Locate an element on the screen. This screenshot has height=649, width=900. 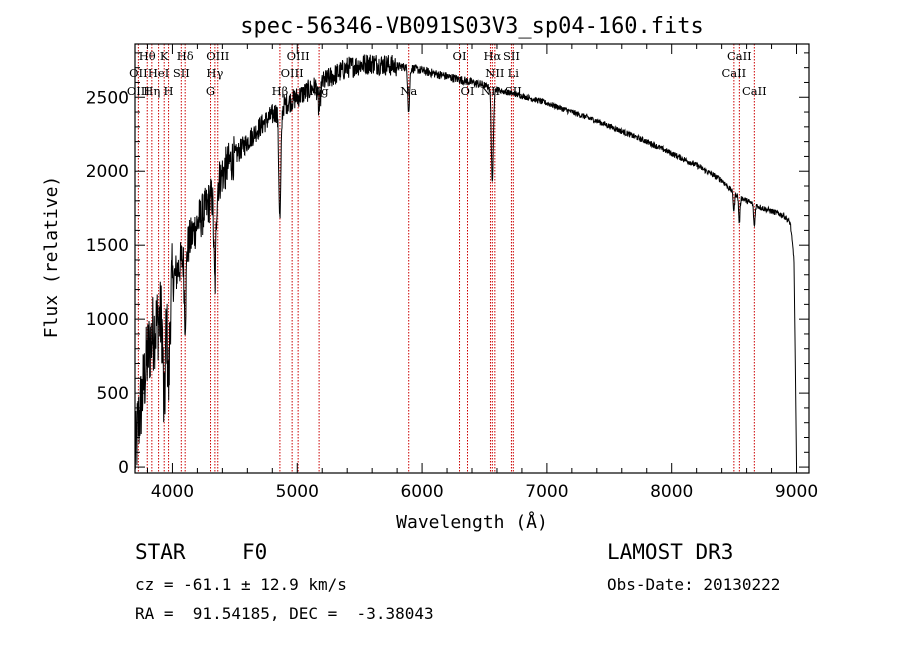
line-label: Hη is located at coordinates (151, 91).